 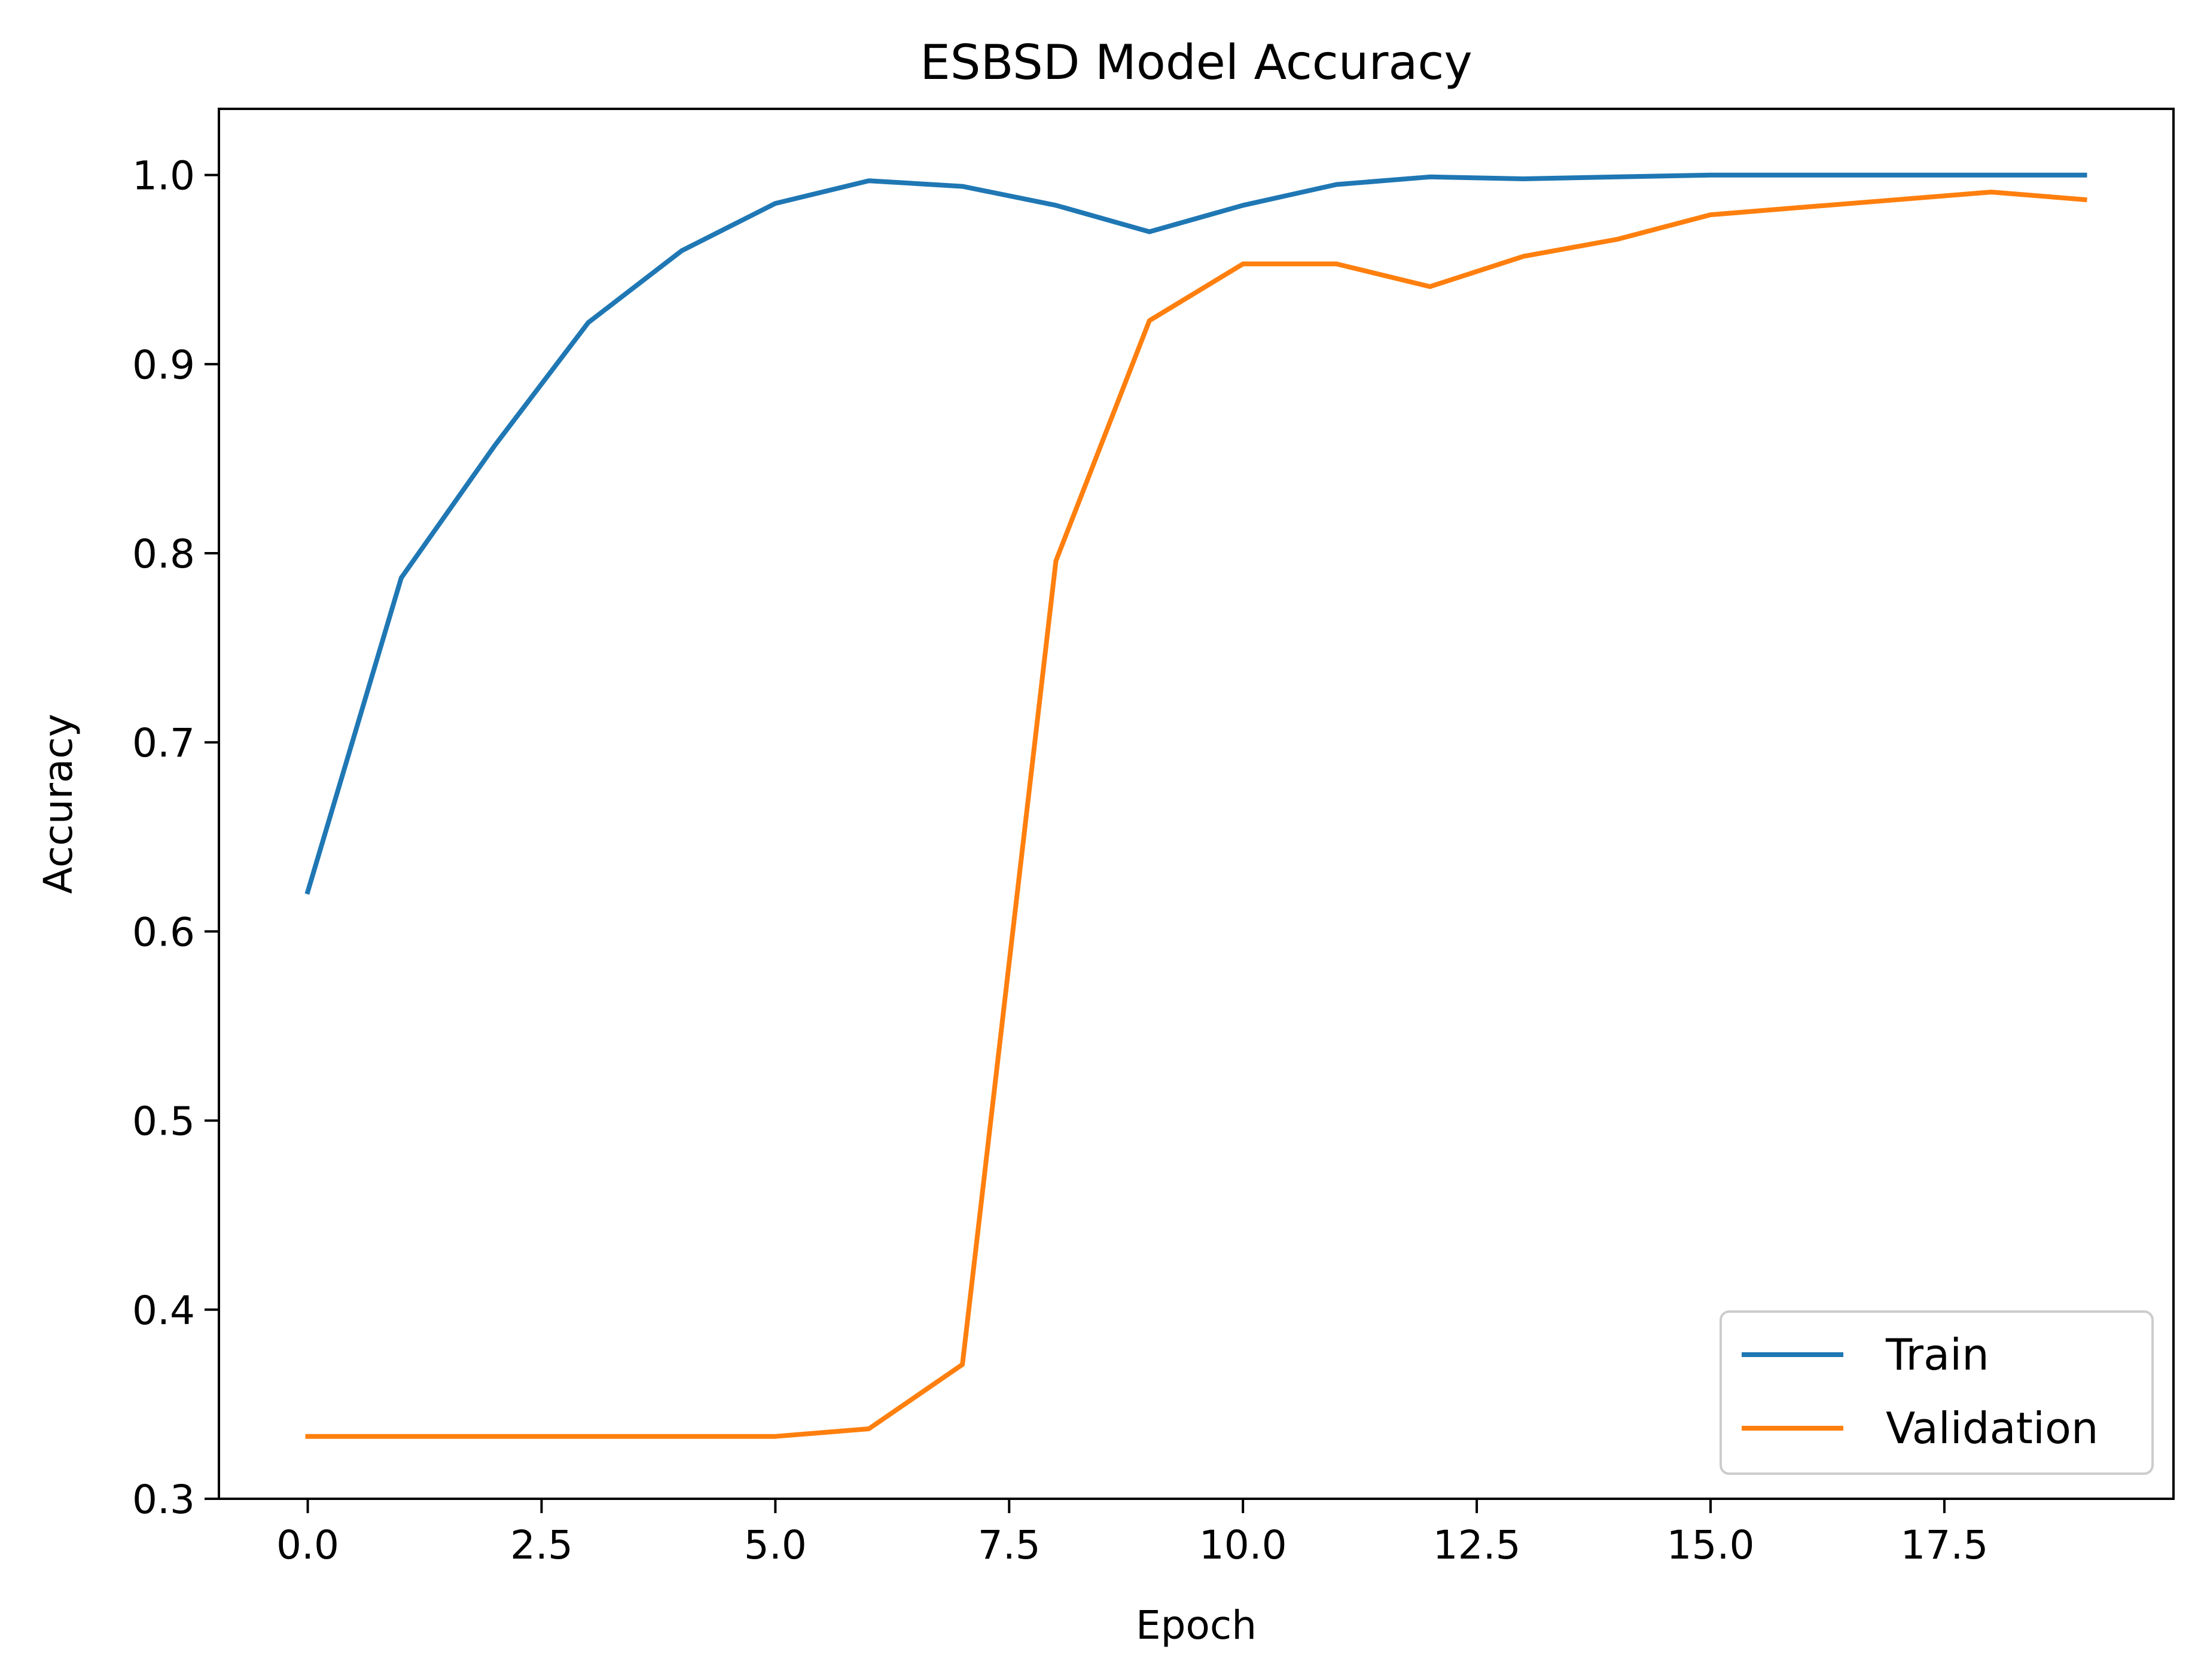 I want to click on y-axis-ticks: 0.3 0.4 0.5 0.6 0.7 0.8 0.9 1.0, so click(x=175, y=838).